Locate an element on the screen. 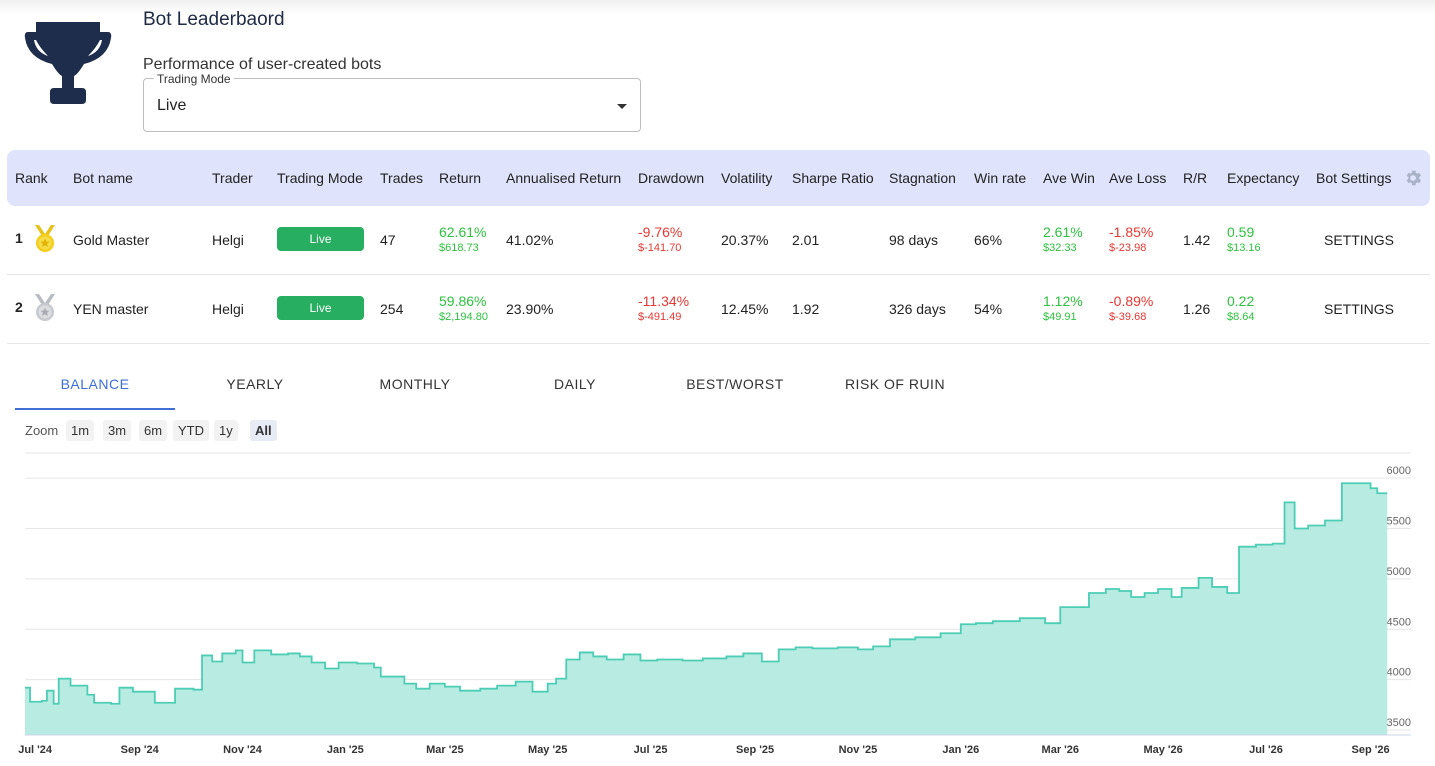 This screenshot has width=1435, height=766. win-rate: 54% is located at coordinates (988, 309).